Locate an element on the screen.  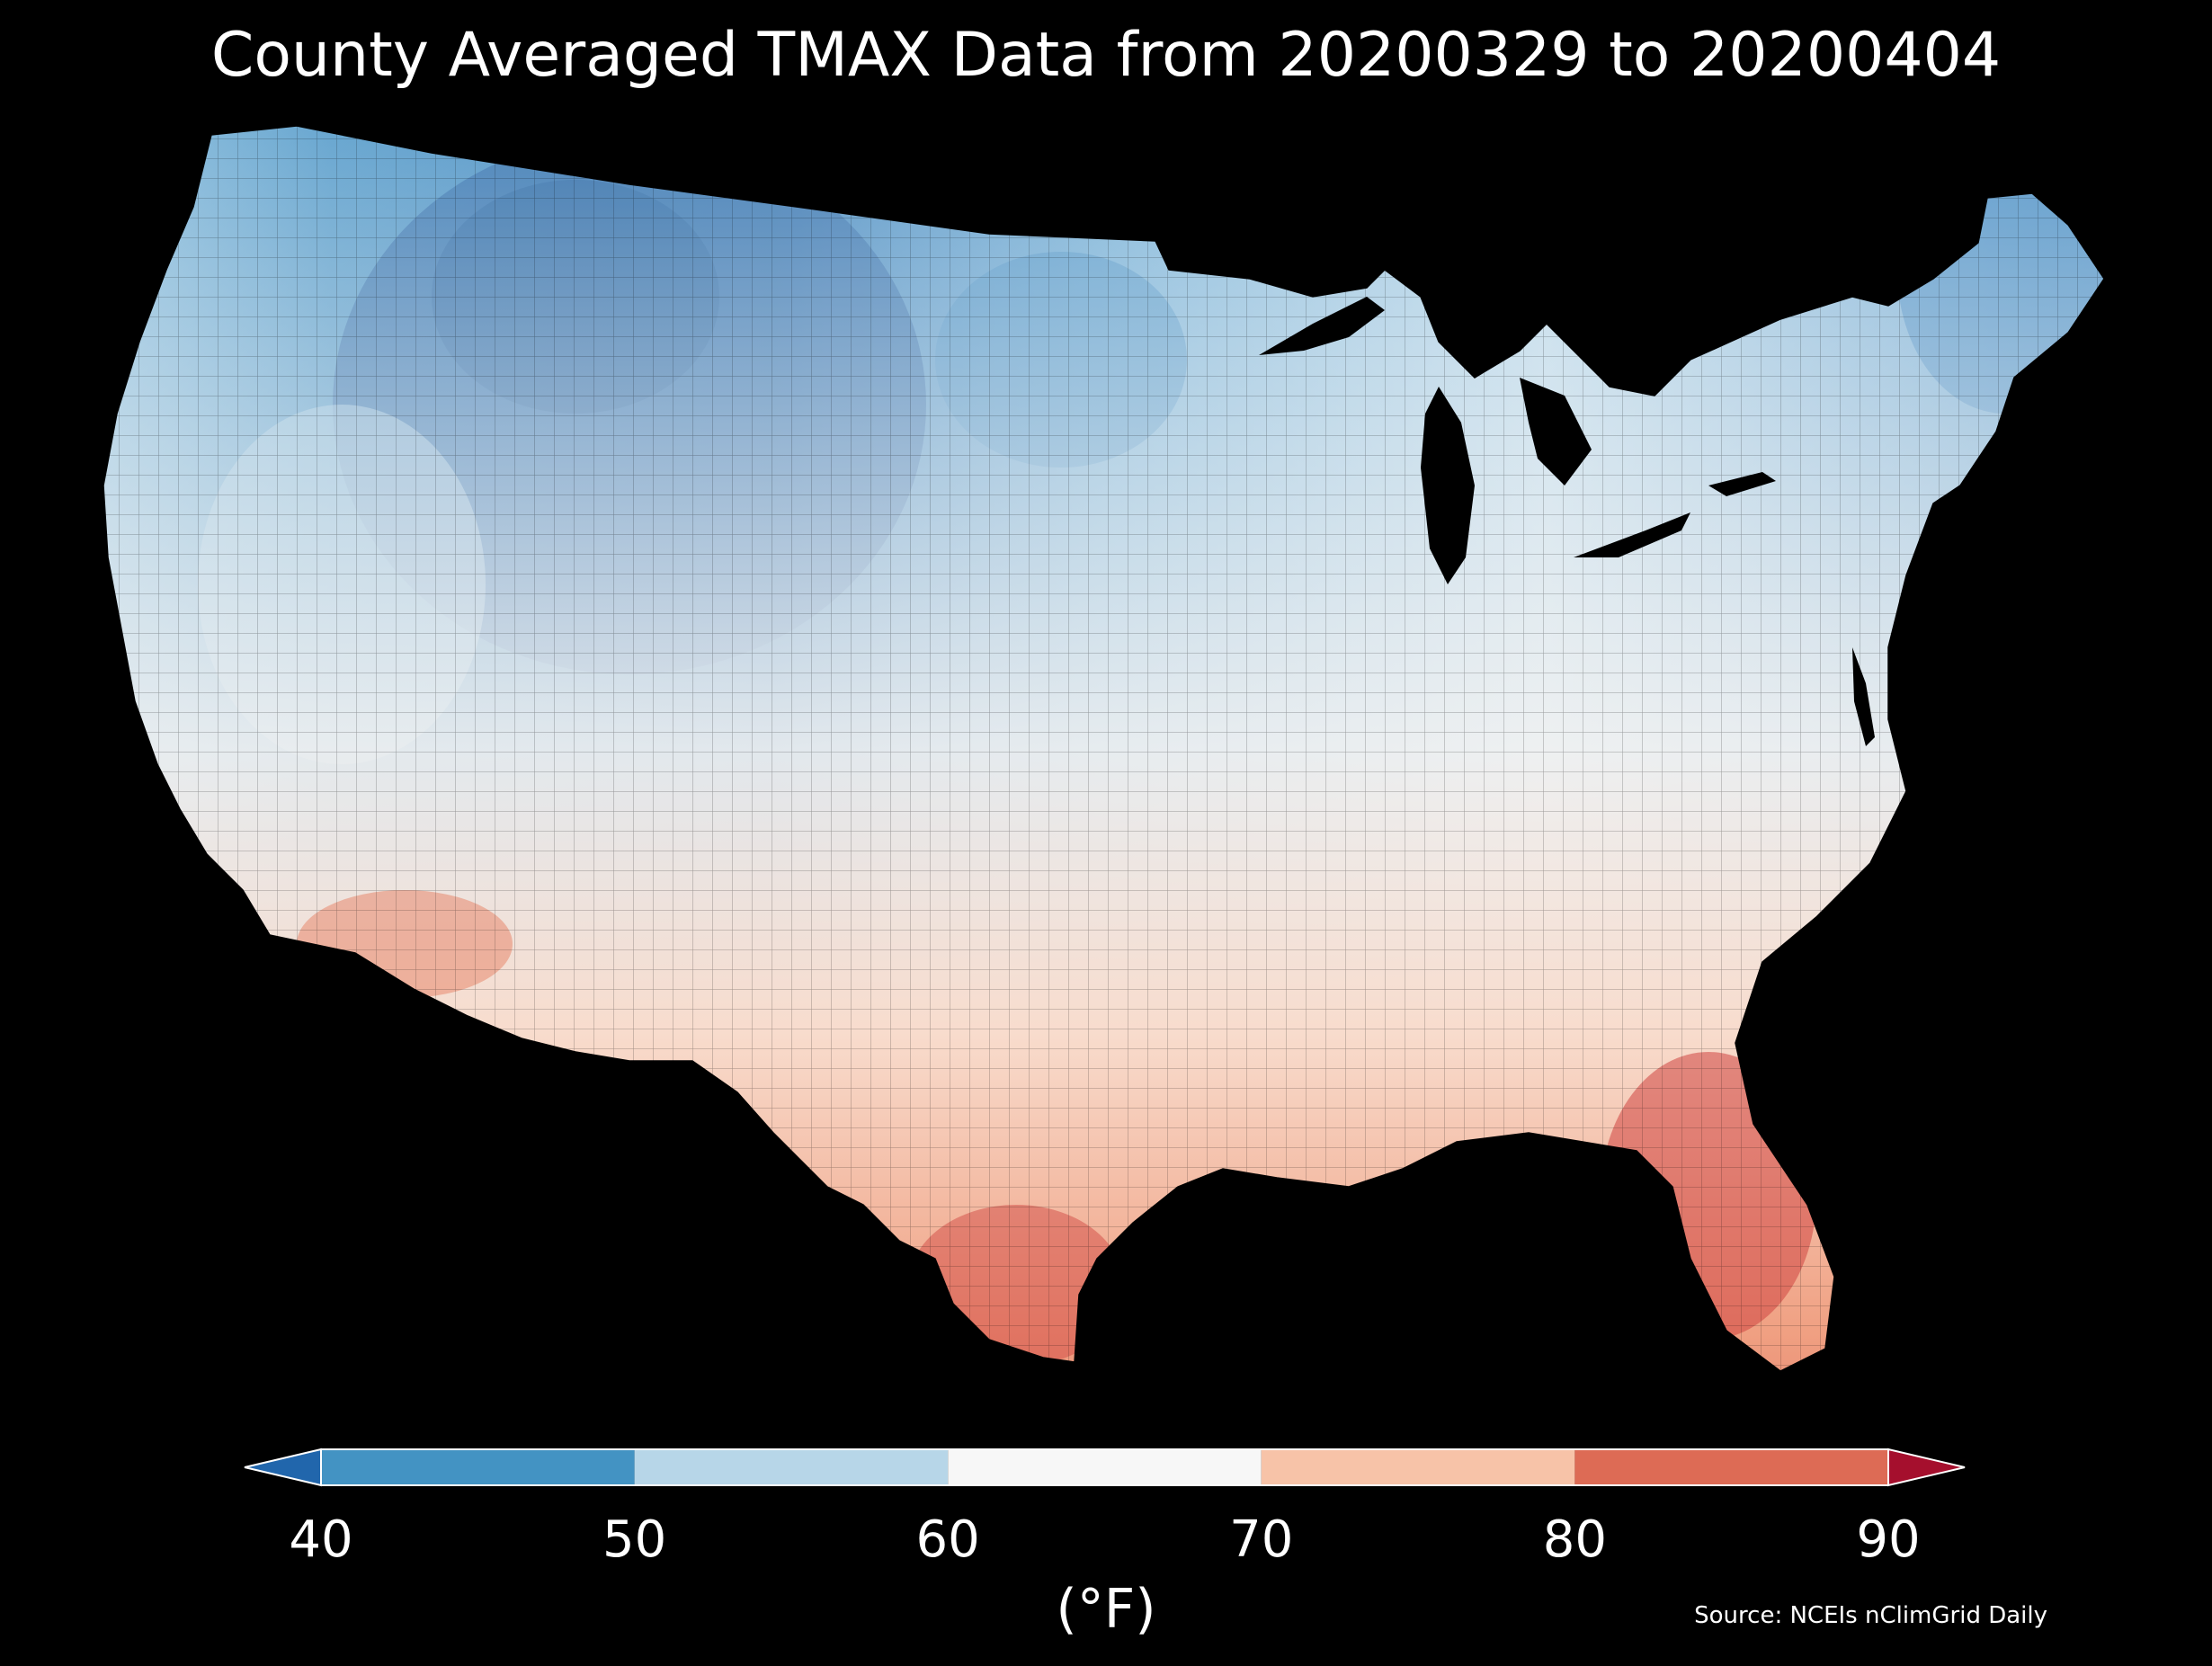
colorbar-tick-label: 50 is located at coordinates (634, 1540).